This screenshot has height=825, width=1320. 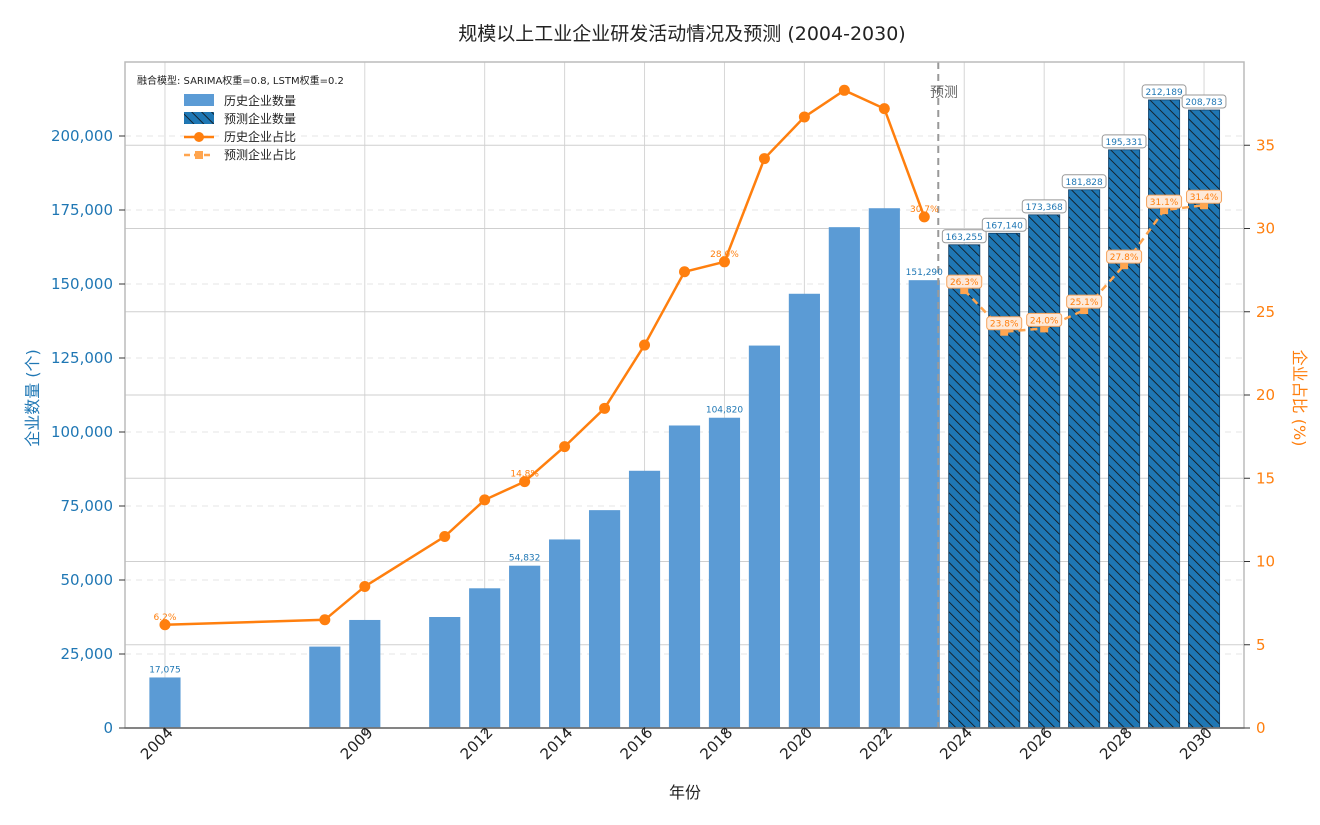 I want to click on y-tick-label: 75,000, so click(x=87, y=506).